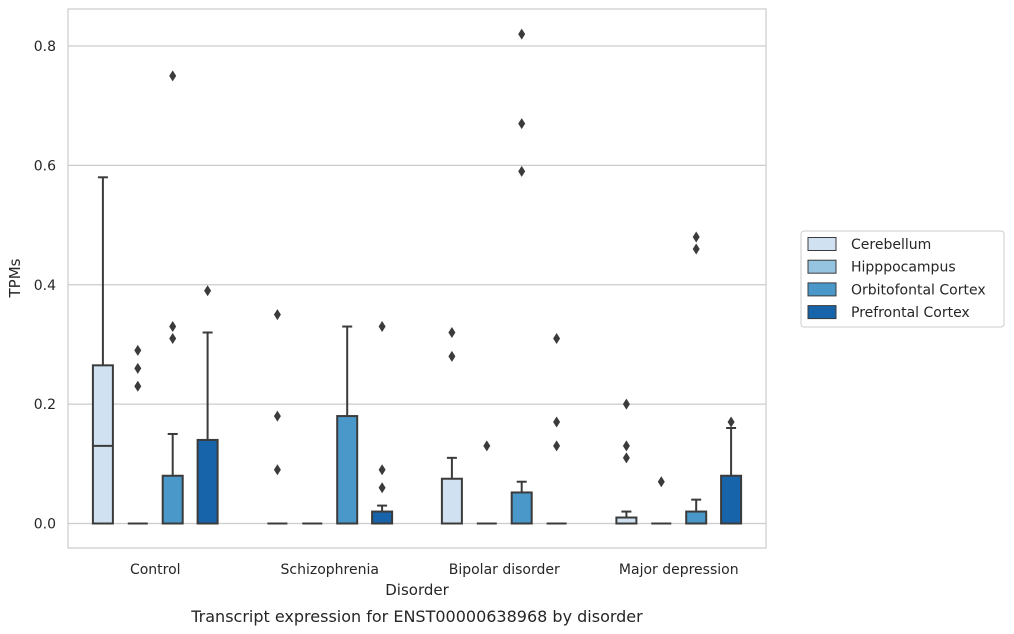 The height and width of the screenshot is (634, 1014). Describe the element at coordinates (918, 290) in the screenshot. I see `legend-label: Orbitofontal Cortex` at that location.